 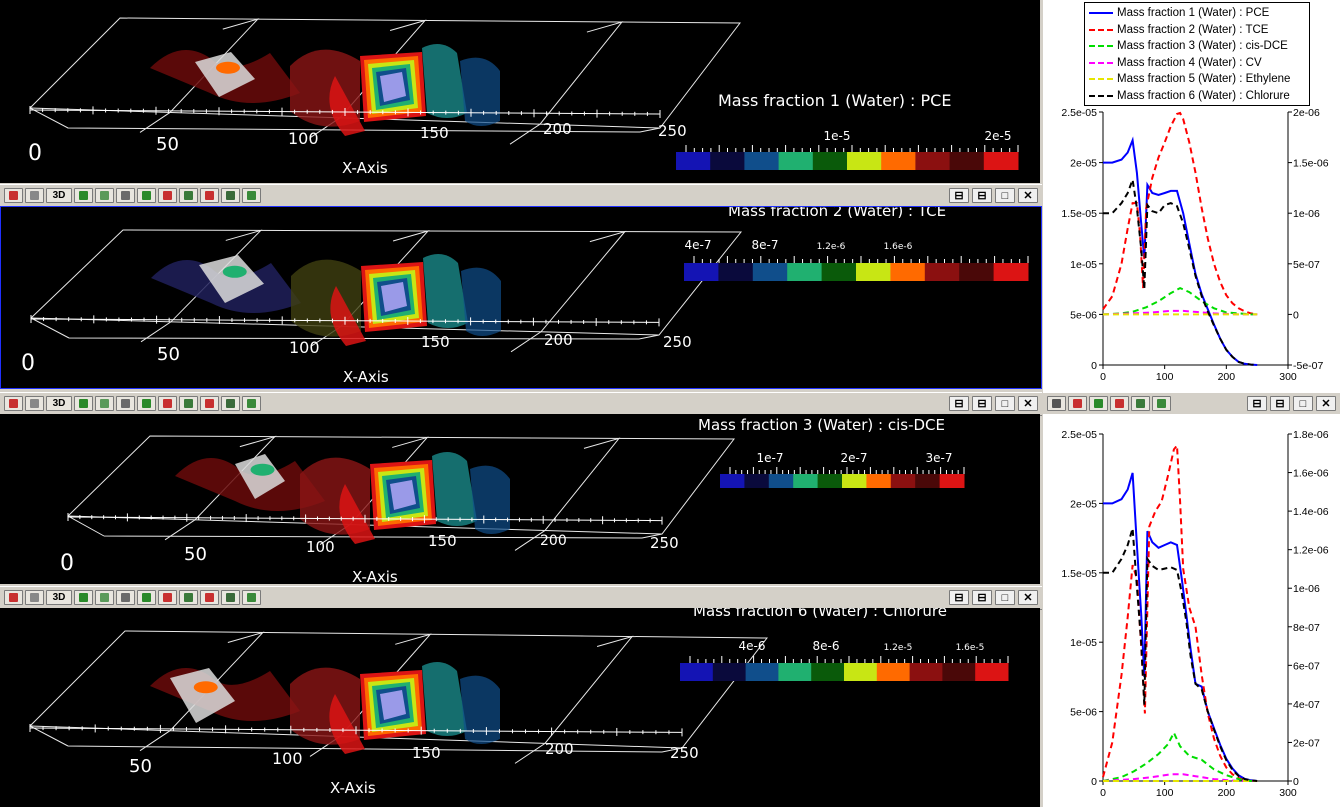 I want to click on y-left-tick-label: 1e-05, so click(x=1083, y=643).